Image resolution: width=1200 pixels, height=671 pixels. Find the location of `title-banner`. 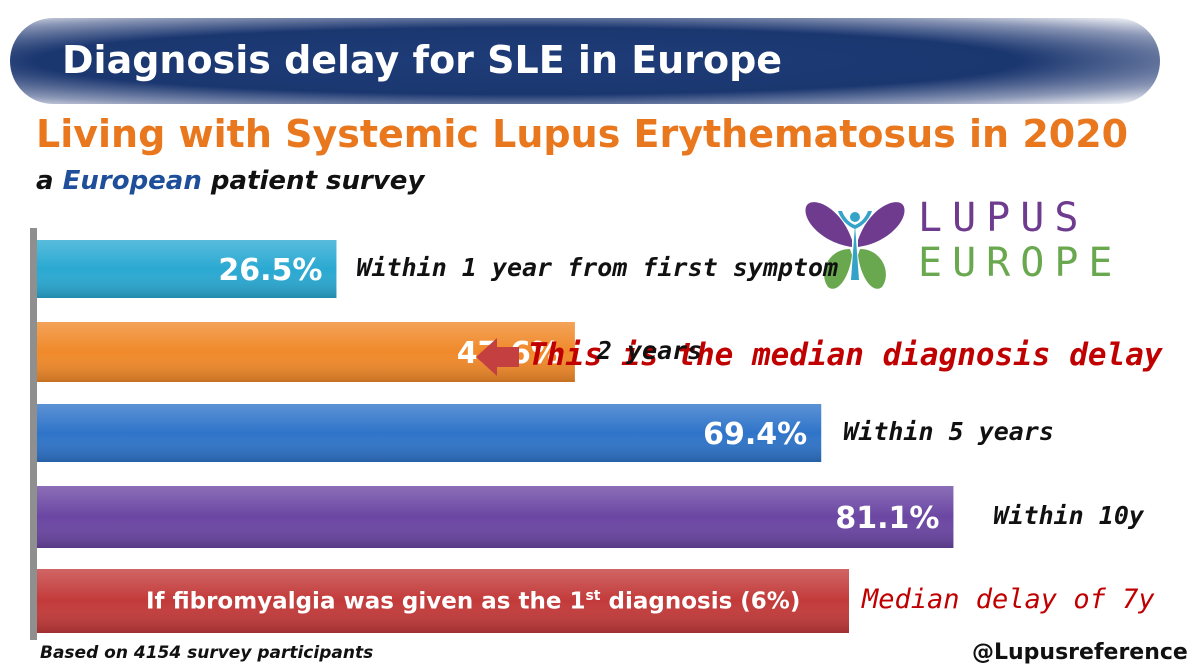

title-banner is located at coordinates (585, 61).